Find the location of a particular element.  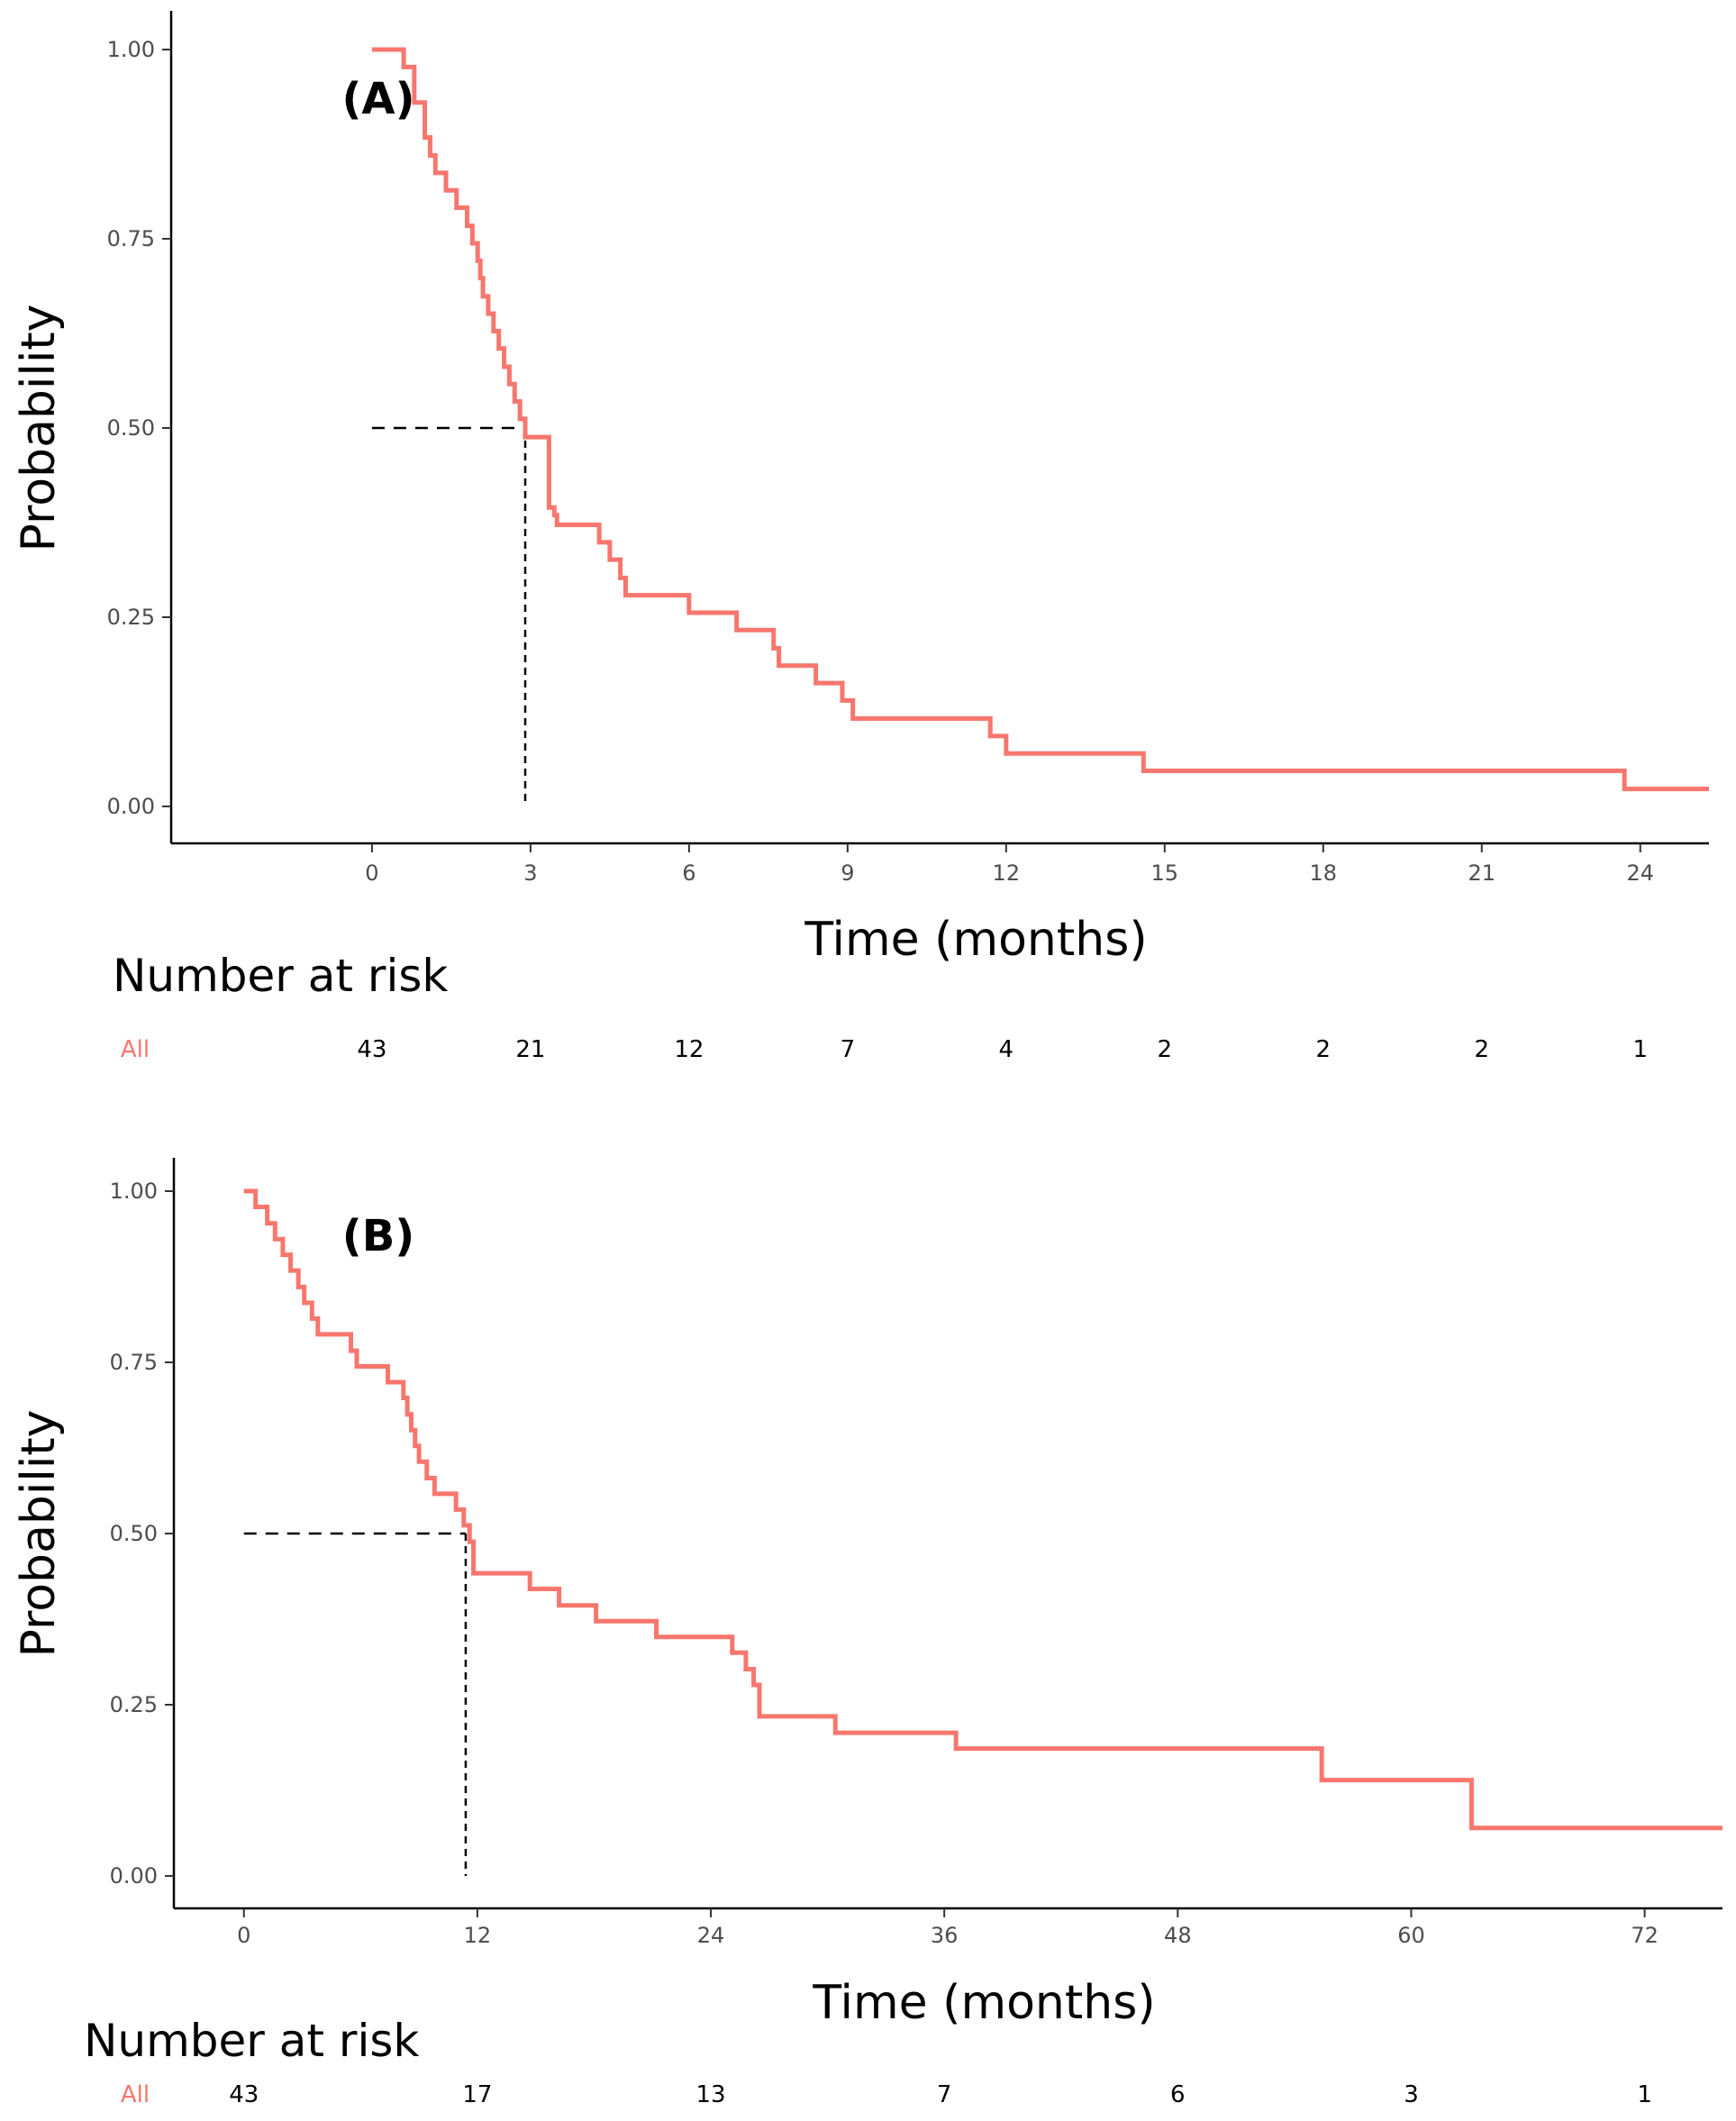

risk-table-value: 6 is located at coordinates (1178, 2094).